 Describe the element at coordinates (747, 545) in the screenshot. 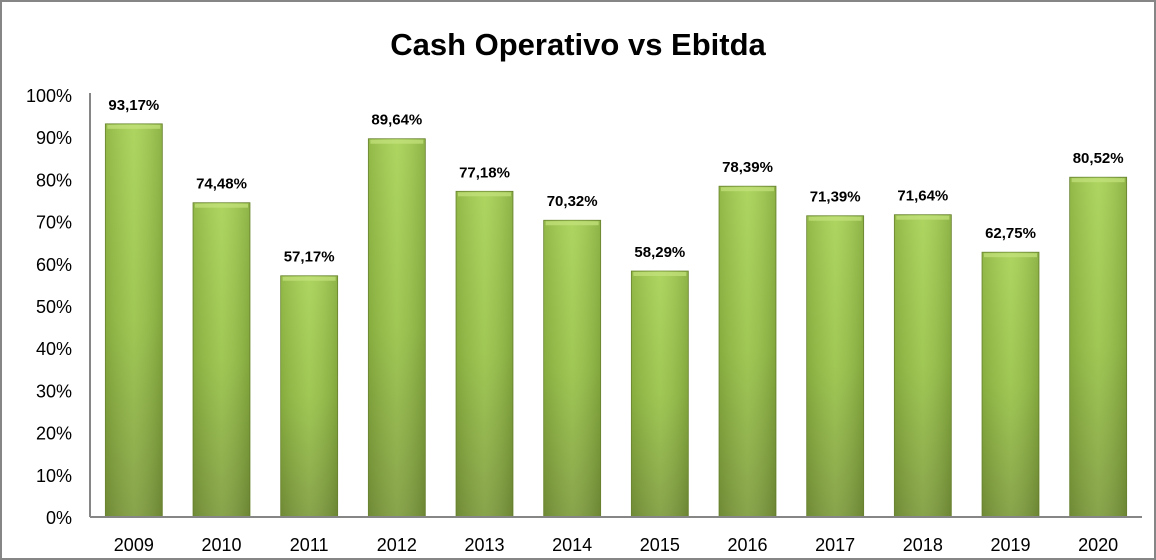

I see `x-tick-label: 2016` at that location.